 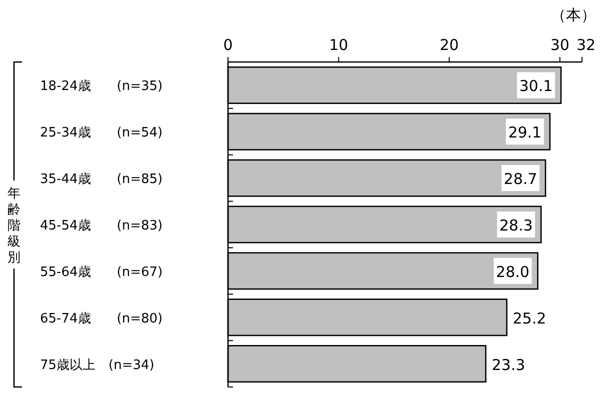 I want to click on x-tick-label: 32, so click(x=586, y=45).